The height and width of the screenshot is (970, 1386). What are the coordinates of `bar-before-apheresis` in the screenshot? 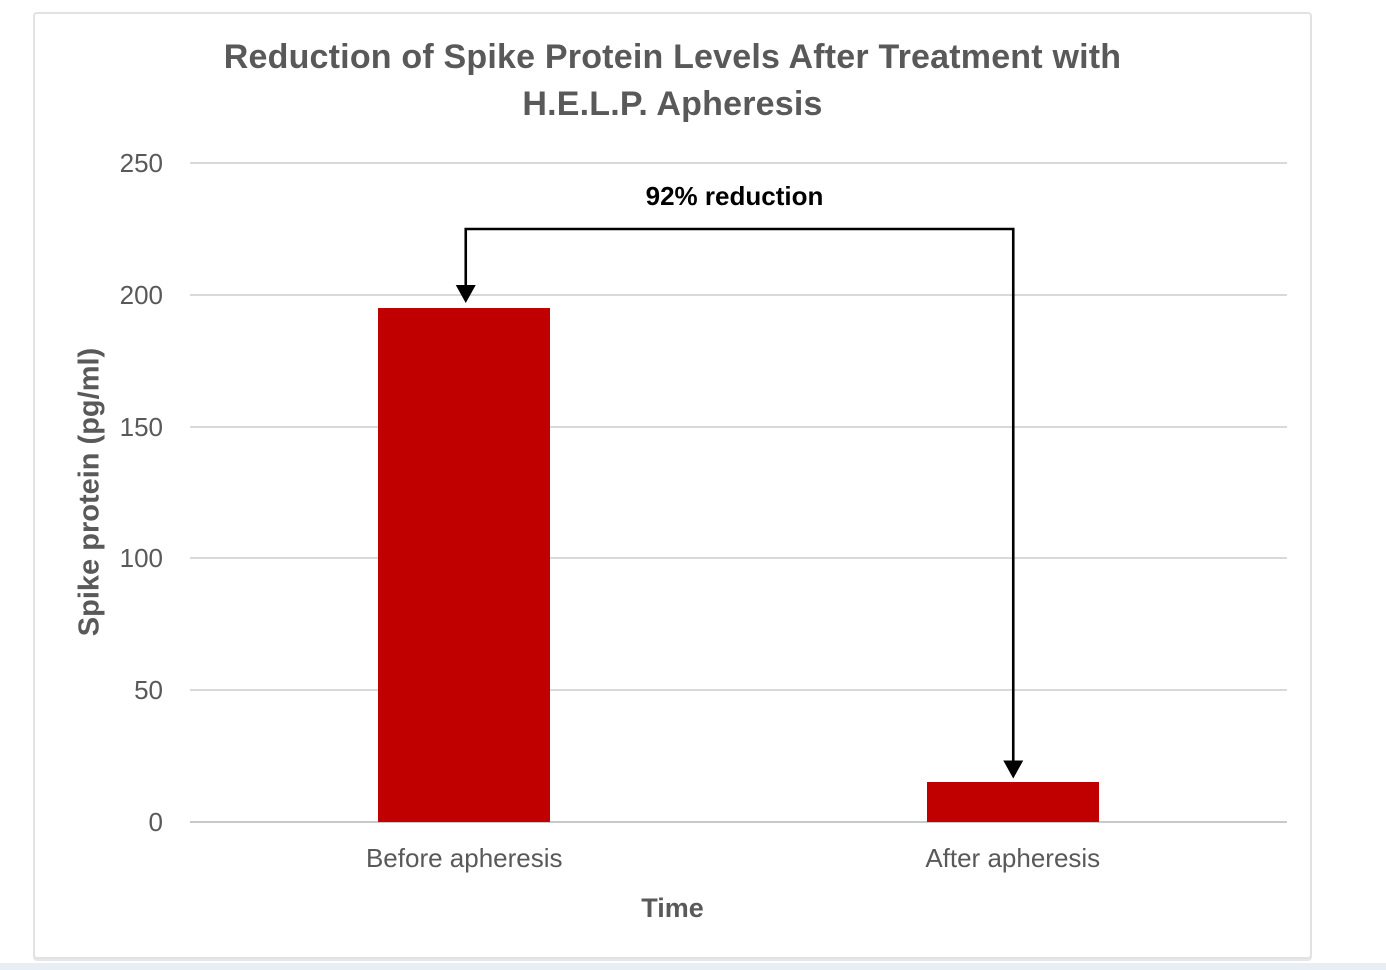 It's located at (464, 564).